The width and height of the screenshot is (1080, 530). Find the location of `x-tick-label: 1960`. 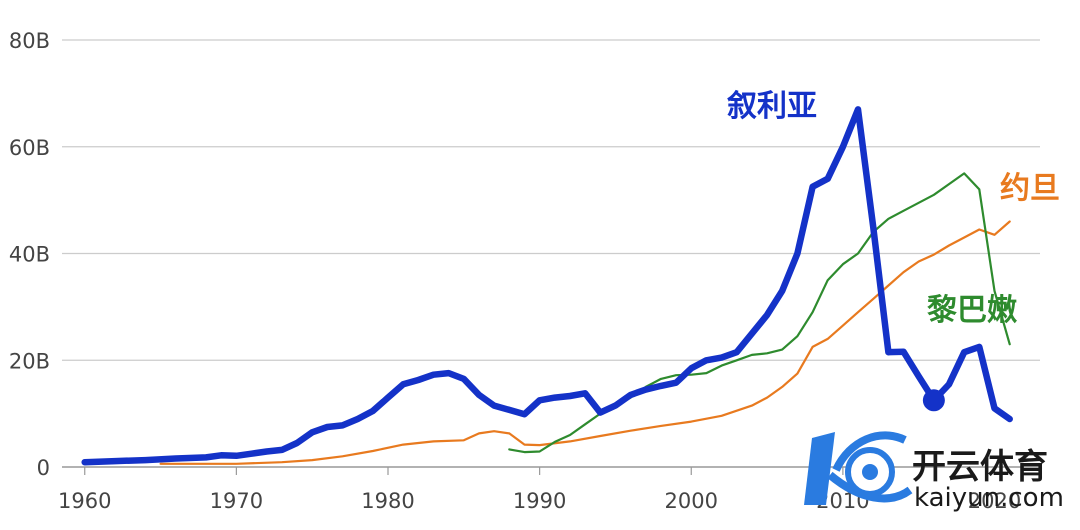

x-tick-label: 1960 is located at coordinates (84, 501).